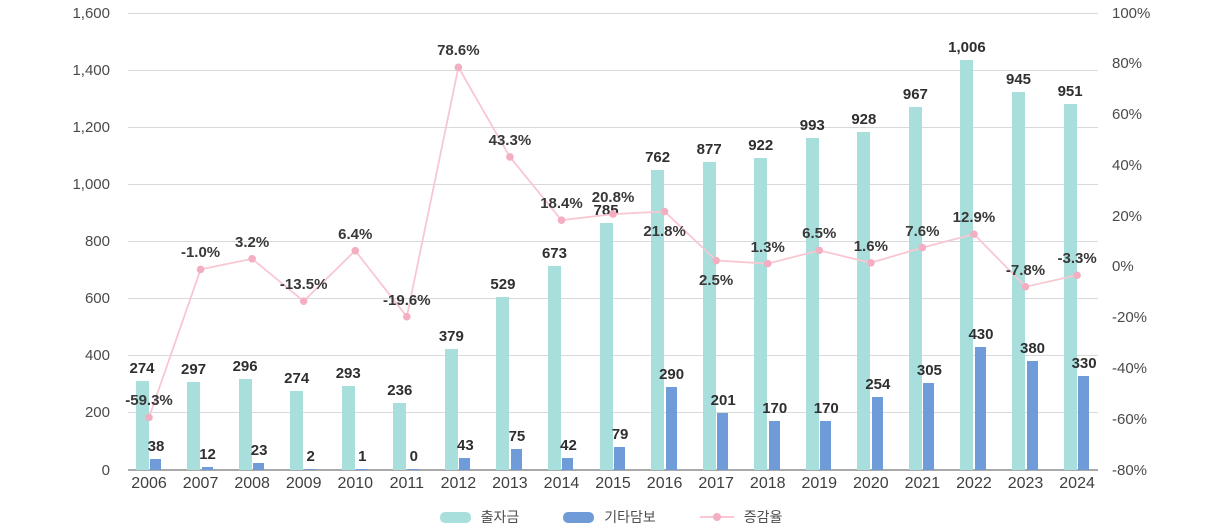  Describe the element at coordinates (1127, 216) in the screenshot. I see `y-axis-right-tick: 20%` at that location.